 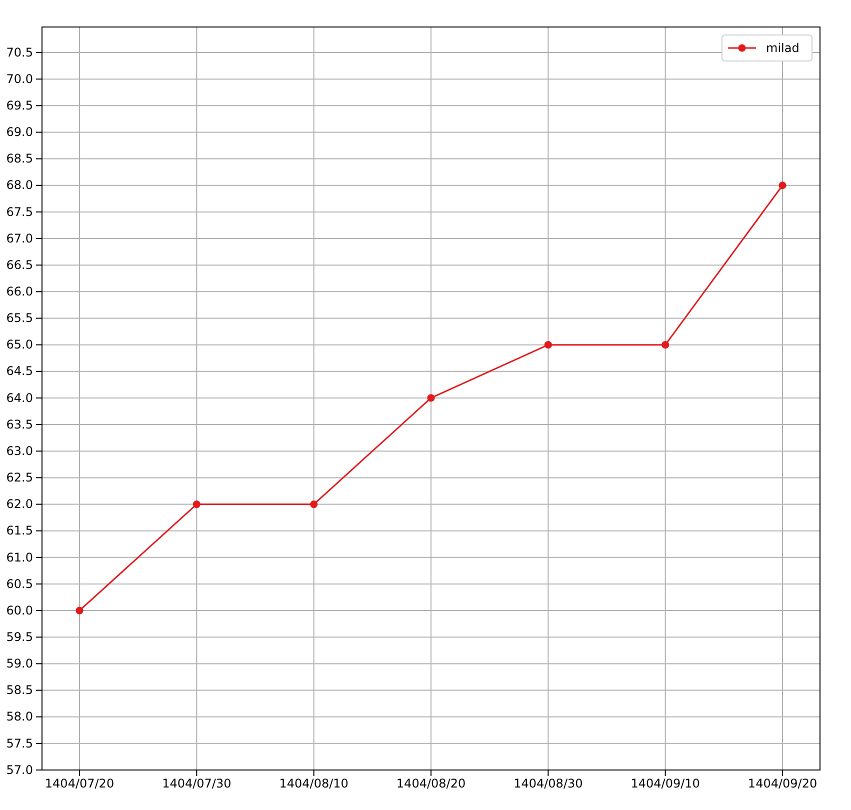 What do you see at coordinates (548, 783) in the screenshot?
I see `x-tick-label: 1404/08/30` at bounding box center [548, 783].